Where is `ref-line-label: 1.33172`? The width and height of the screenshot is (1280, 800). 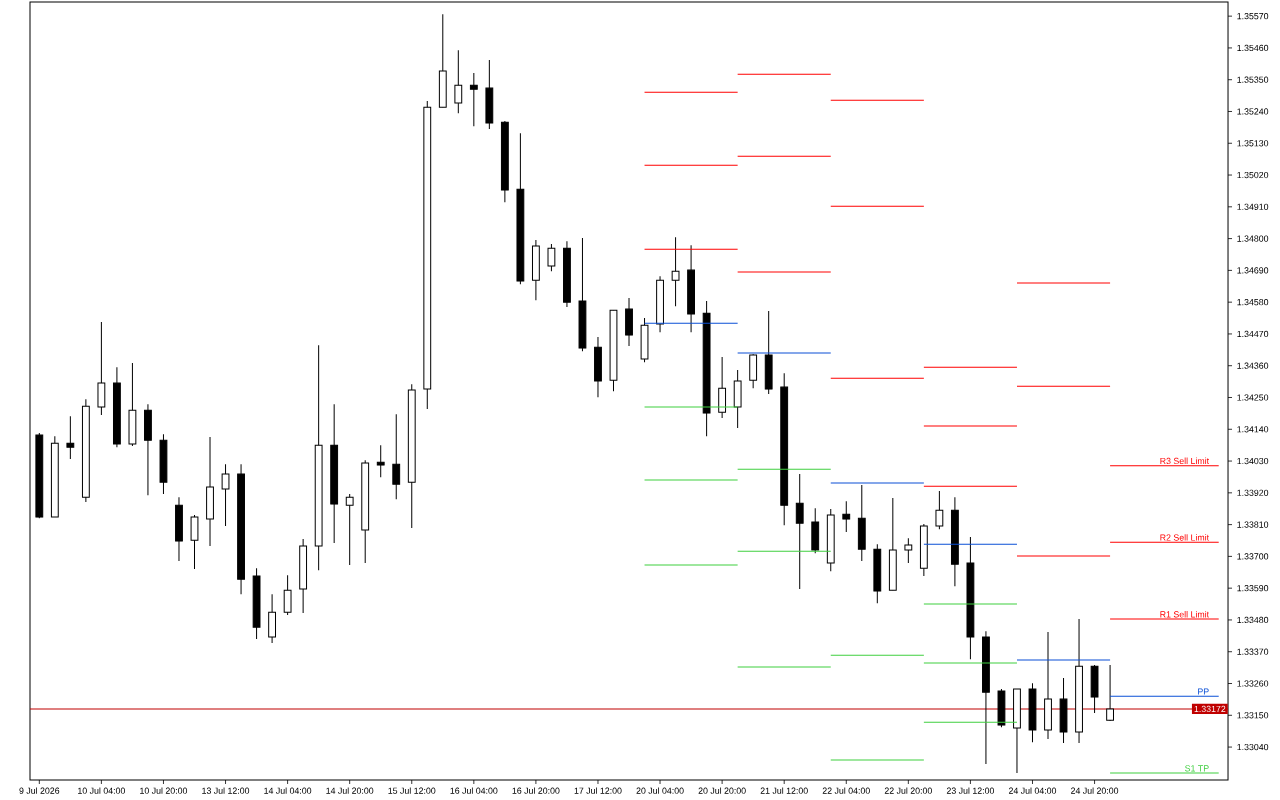
ref-line-label: 1.33172 is located at coordinates (1210, 709).